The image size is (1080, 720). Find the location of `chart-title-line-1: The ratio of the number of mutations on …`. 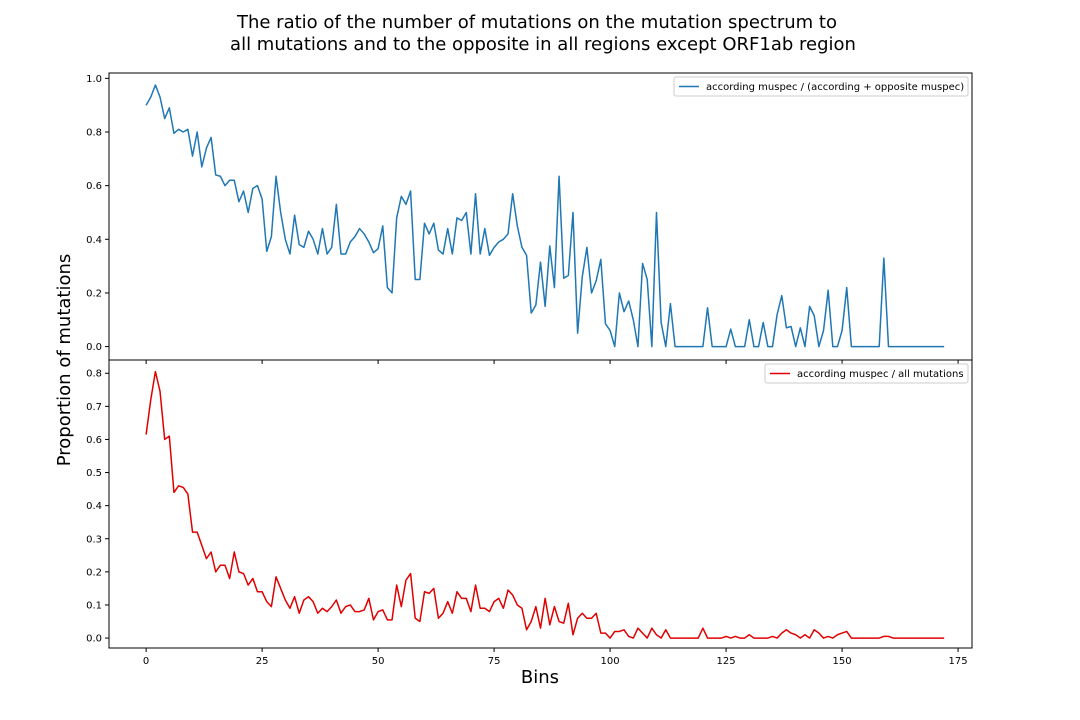

chart-title-line-1: The ratio of the number of mutations on … is located at coordinates (536, 22).